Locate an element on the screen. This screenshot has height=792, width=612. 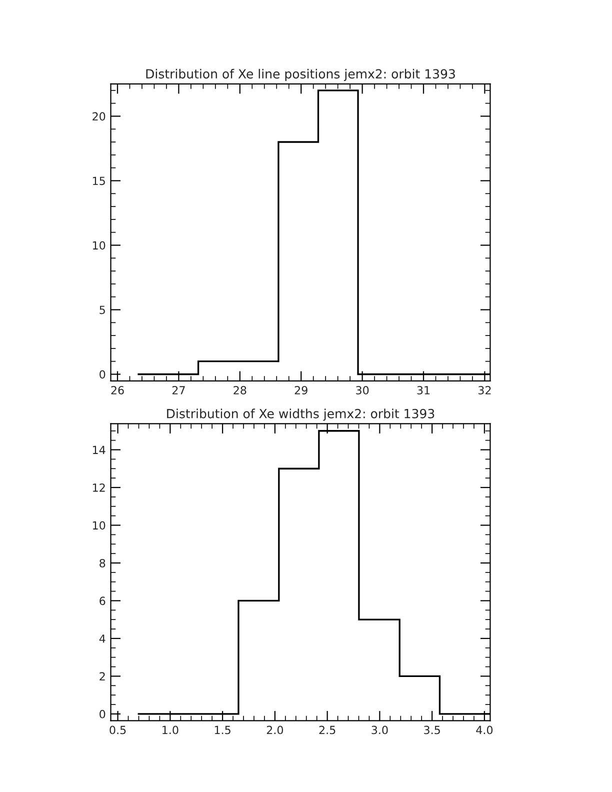
y-tick-label: 8 is located at coordinates (103, 563).